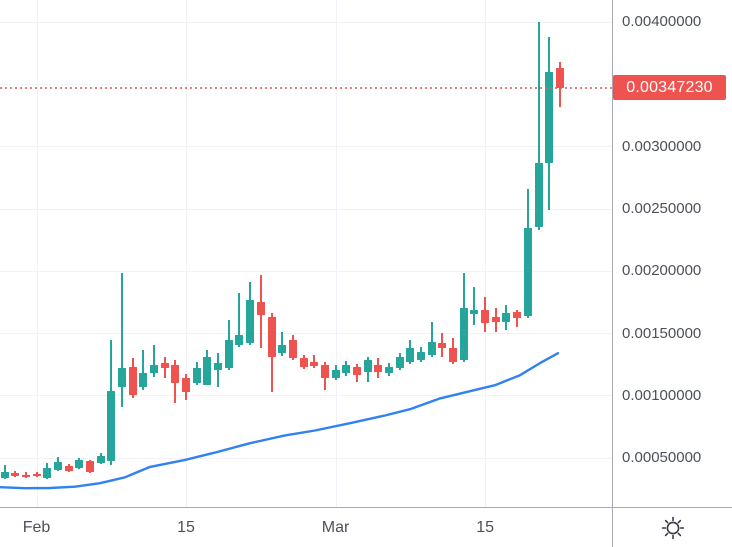 Image resolution: width=732 pixels, height=547 pixels. Describe the element at coordinates (36, 527) in the screenshot. I see `time-axis-label: Feb` at that location.